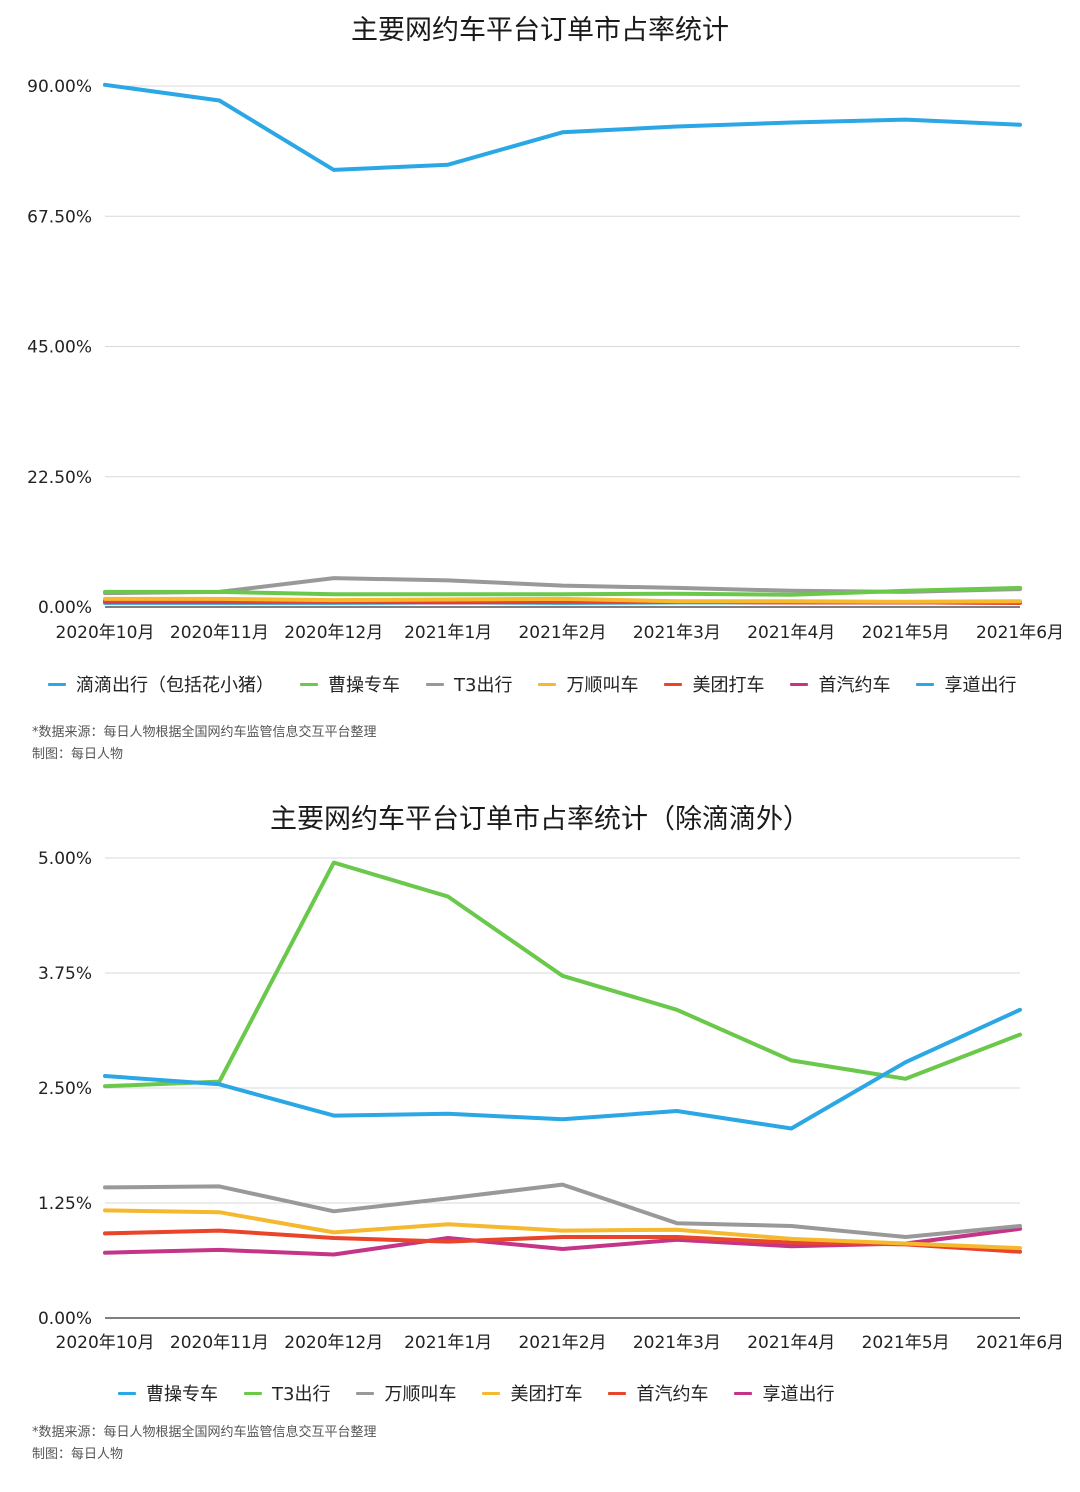 Image resolution: width=1080 pixels, height=1492 pixels. I want to click on y-tick-label: 67.50%, so click(59, 217).